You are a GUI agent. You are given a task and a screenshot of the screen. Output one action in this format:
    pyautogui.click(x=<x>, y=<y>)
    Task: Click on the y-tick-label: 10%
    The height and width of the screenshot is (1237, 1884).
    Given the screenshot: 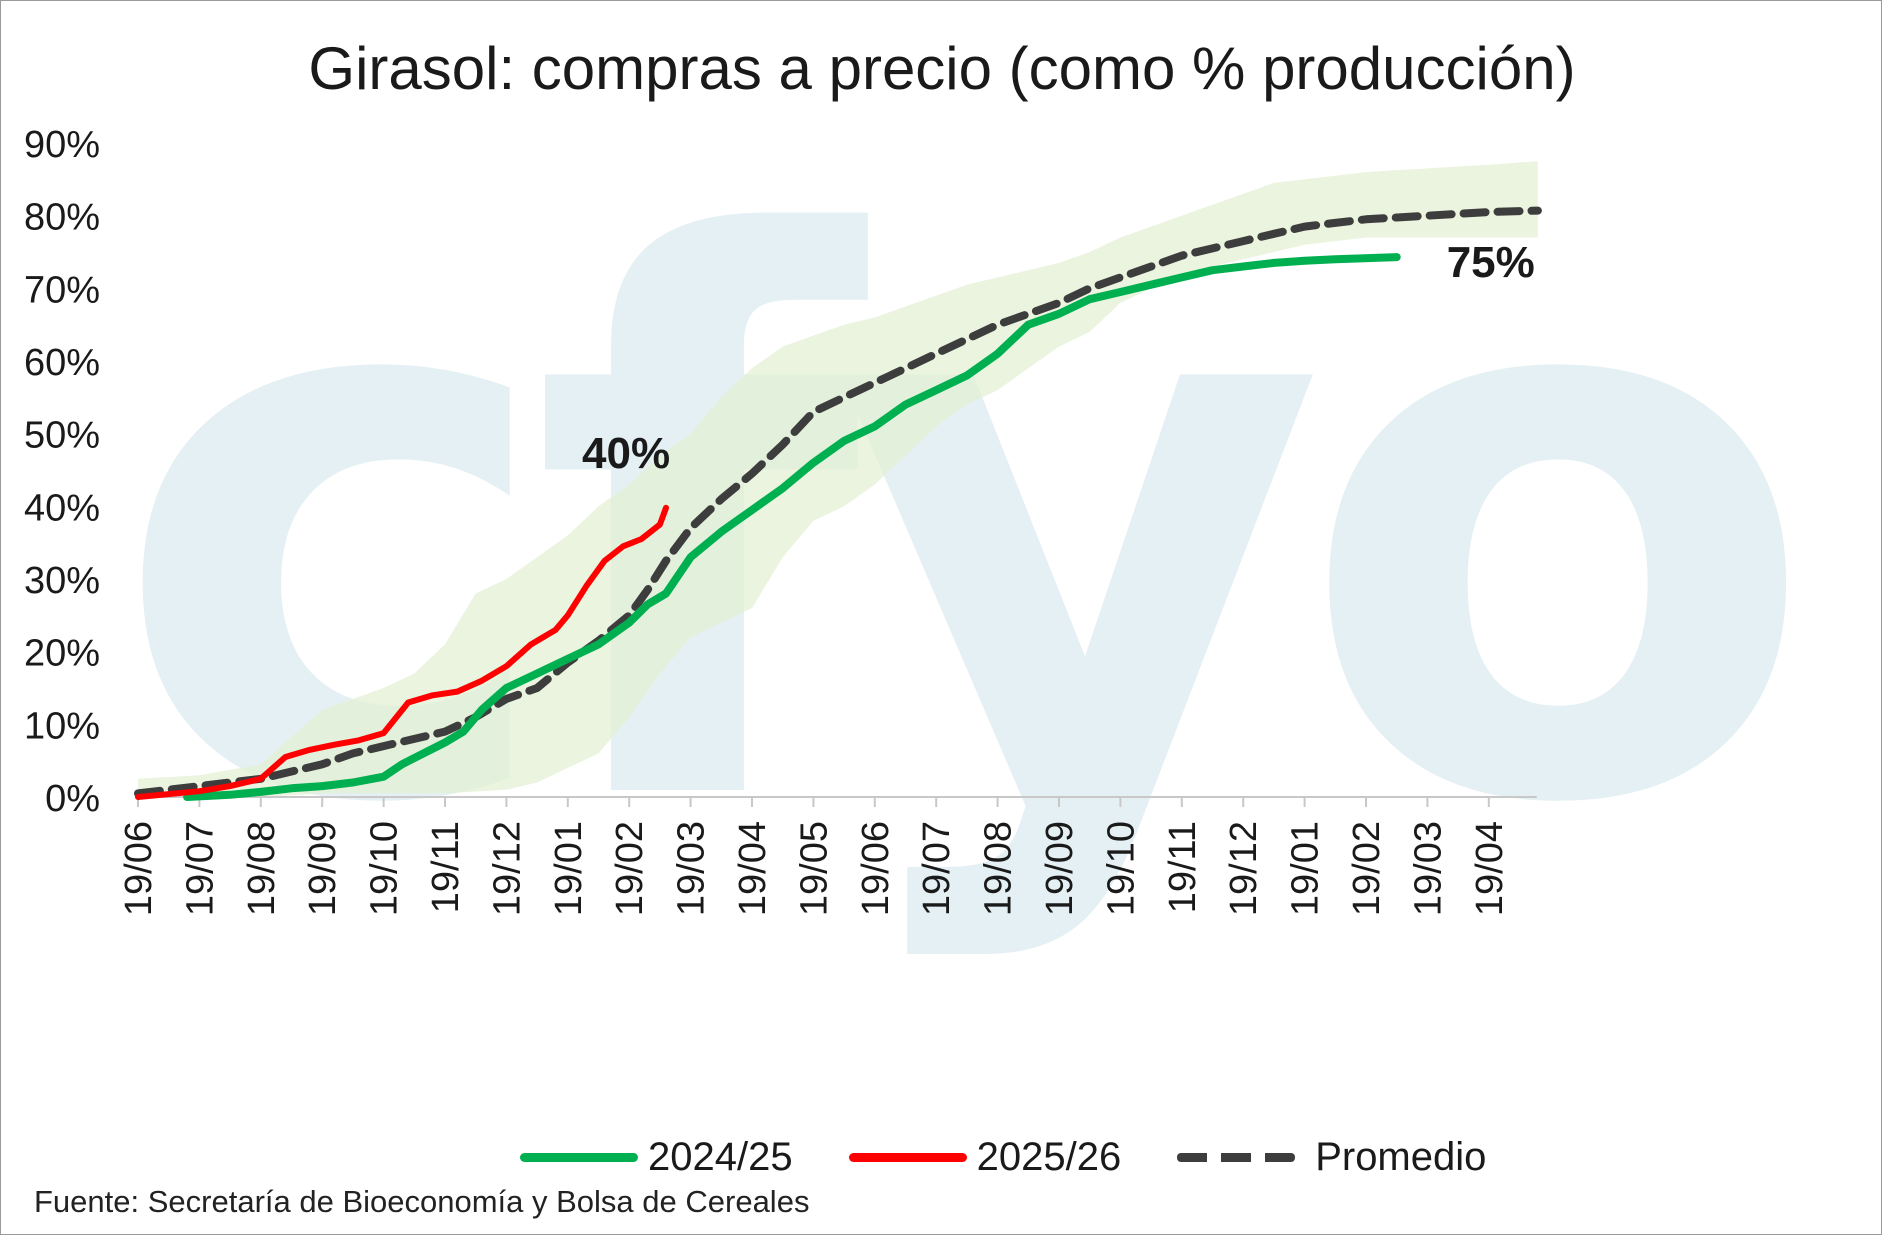 What is the action you would take?
    pyautogui.click(x=62, y=726)
    